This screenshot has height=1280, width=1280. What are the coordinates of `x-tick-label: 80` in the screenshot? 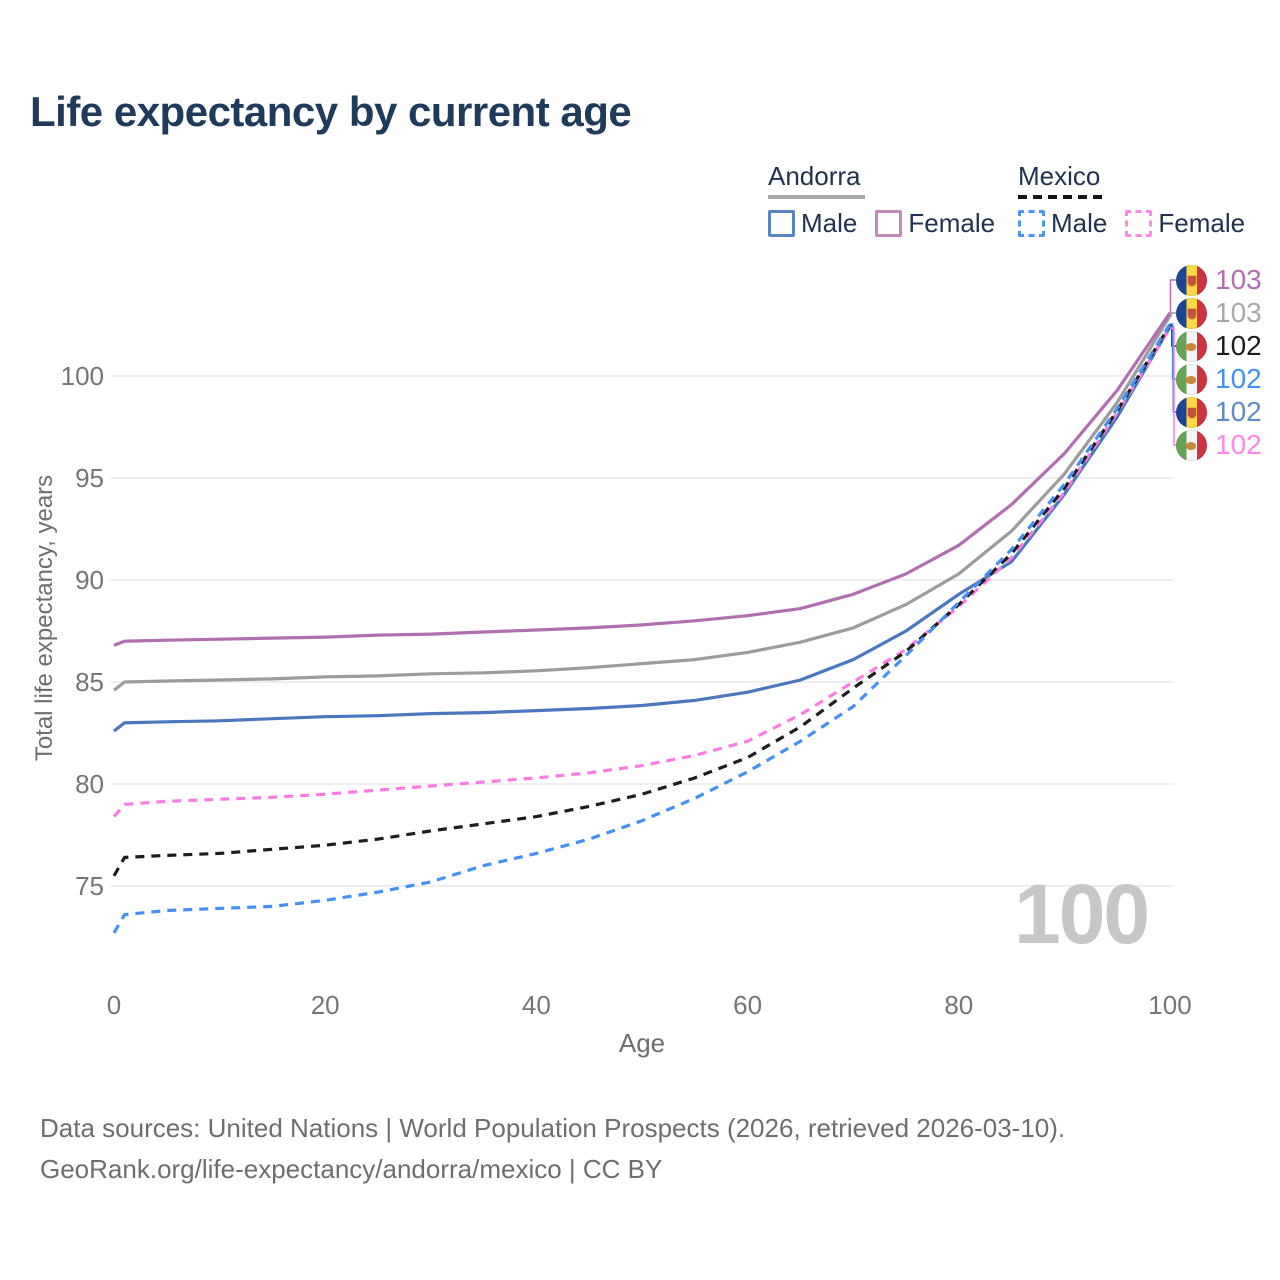 It's located at (959, 1005).